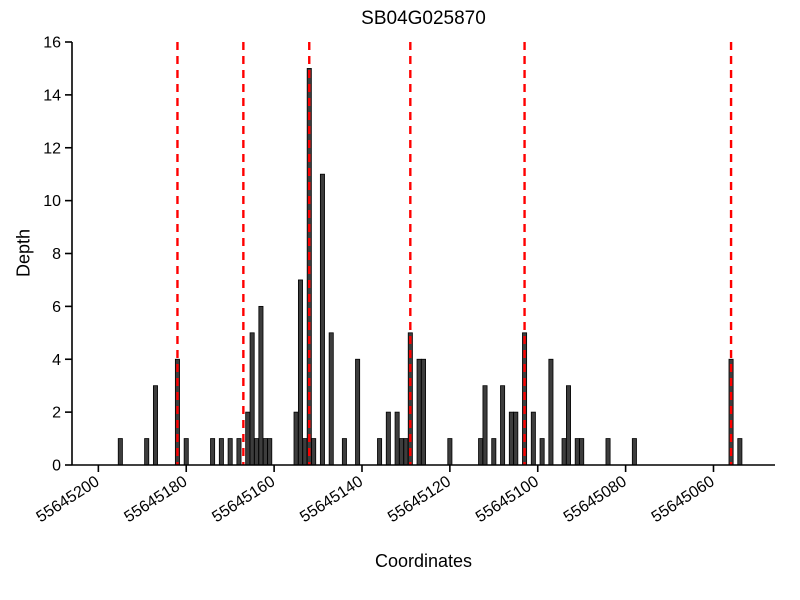 Image resolution: width=800 pixels, height=600 pixels. What do you see at coordinates (595, 499) in the screenshot?
I see `x-tick-label: 55645080` at bounding box center [595, 499].